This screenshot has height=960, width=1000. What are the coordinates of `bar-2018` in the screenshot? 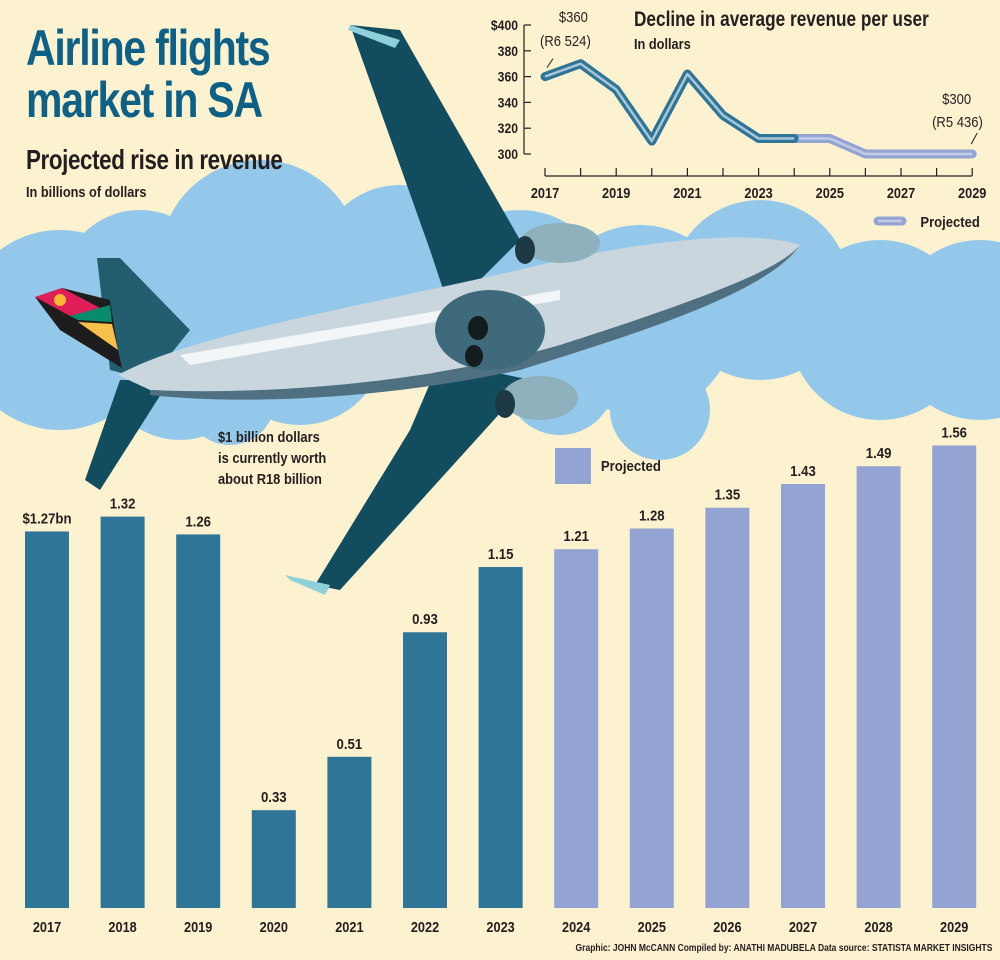 It's located at (122, 712).